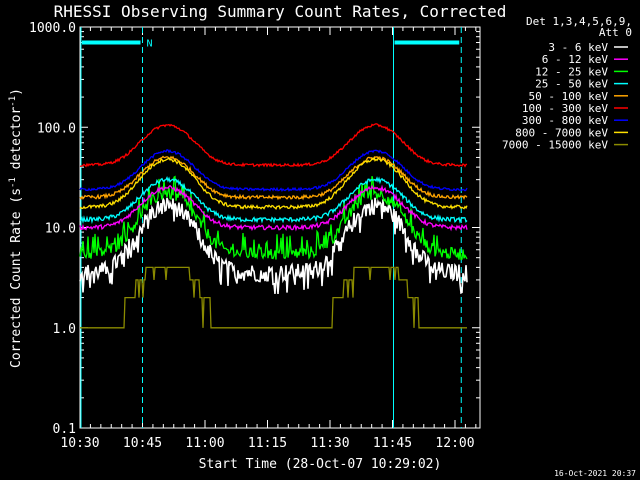  I want to click on x-tick-label: 11:15, so click(267, 443).